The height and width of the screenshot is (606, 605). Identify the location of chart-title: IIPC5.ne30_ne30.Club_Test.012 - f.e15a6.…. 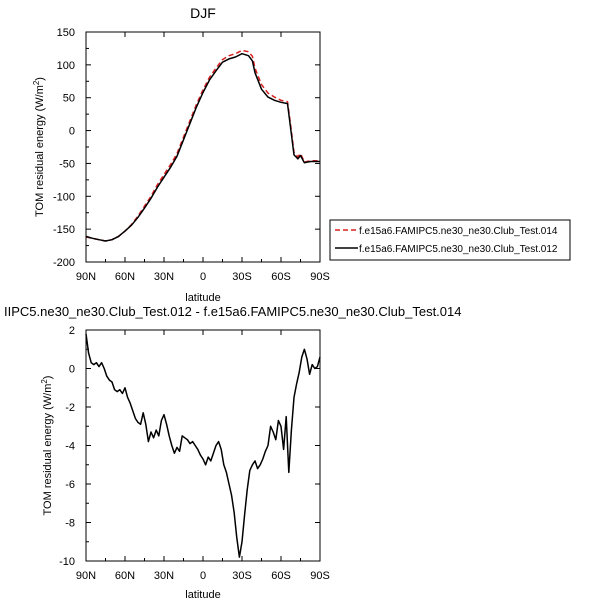
(232, 311).